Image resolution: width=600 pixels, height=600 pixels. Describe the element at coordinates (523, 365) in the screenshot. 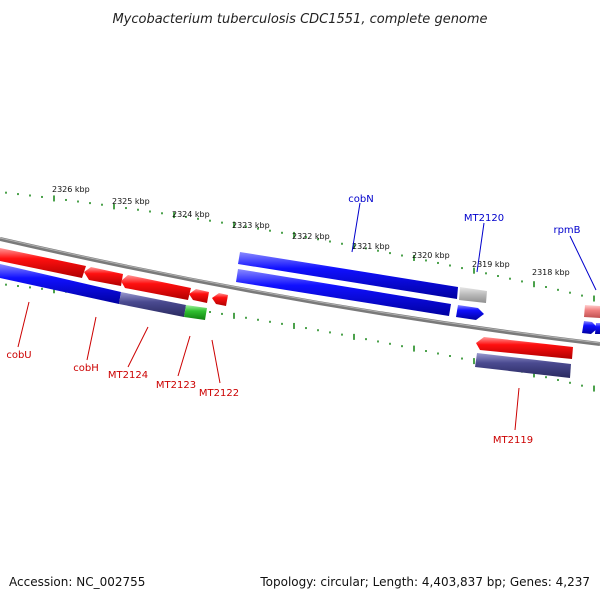

I see `gene-bar-MT2119-lower` at that location.